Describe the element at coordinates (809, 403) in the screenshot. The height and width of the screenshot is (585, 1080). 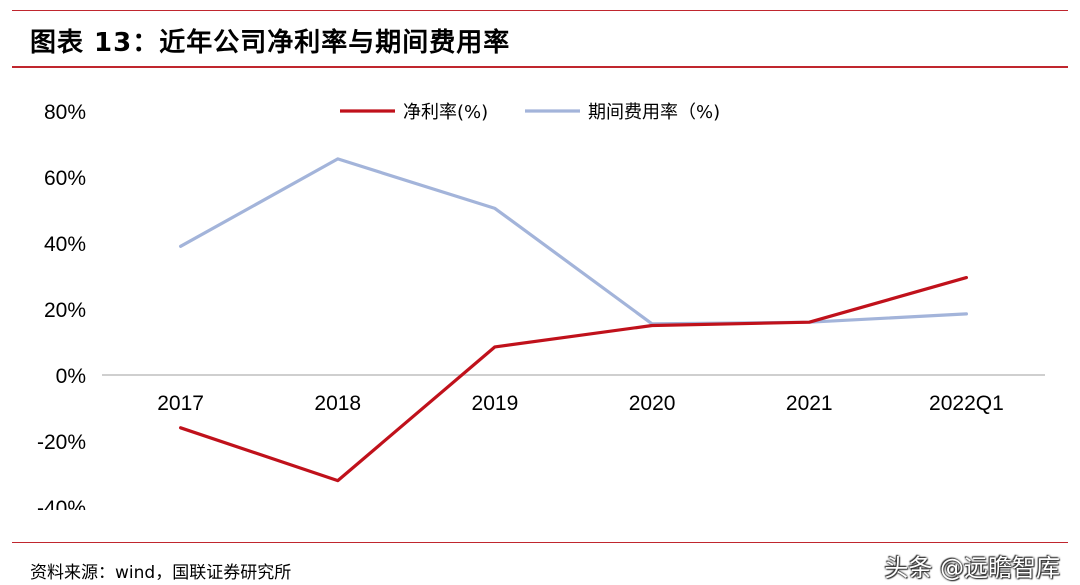
I see `x-tick-label: 2021` at that location.